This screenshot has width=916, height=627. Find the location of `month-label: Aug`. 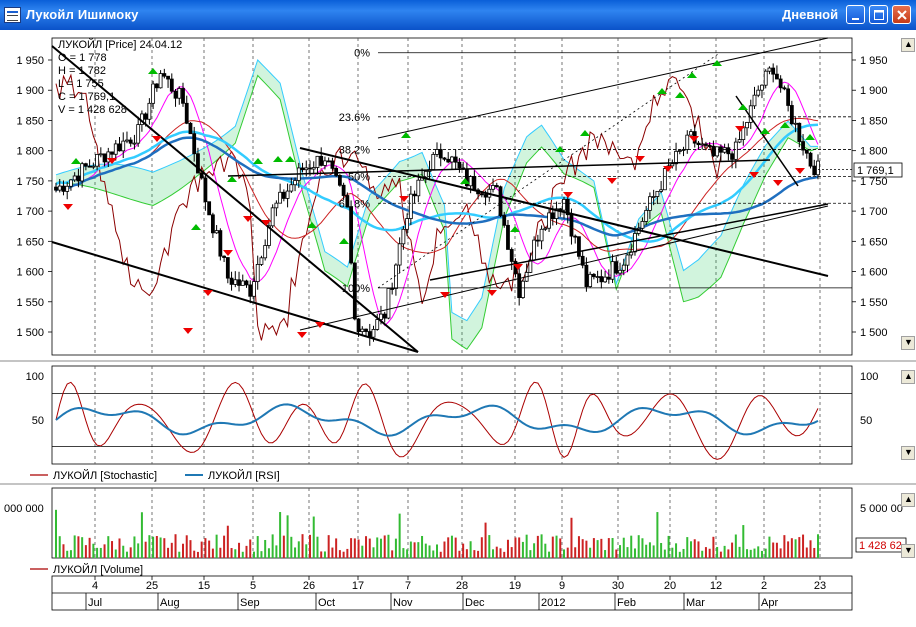

month-label: Aug is located at coordinates (170, 603).